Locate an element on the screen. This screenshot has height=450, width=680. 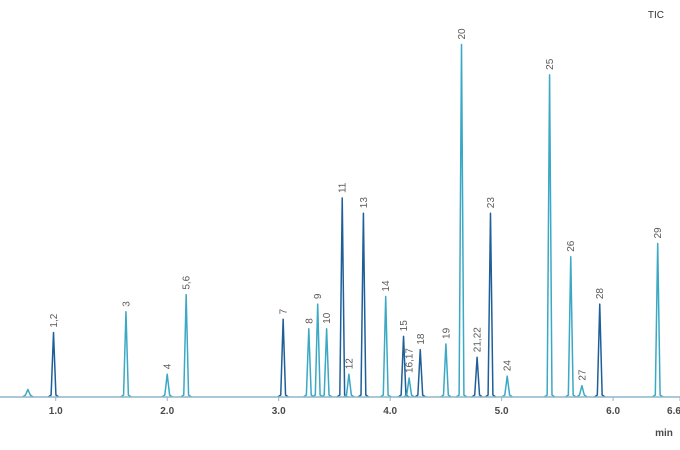
peak-label-18: 20 is located at coordinates (462, 34).